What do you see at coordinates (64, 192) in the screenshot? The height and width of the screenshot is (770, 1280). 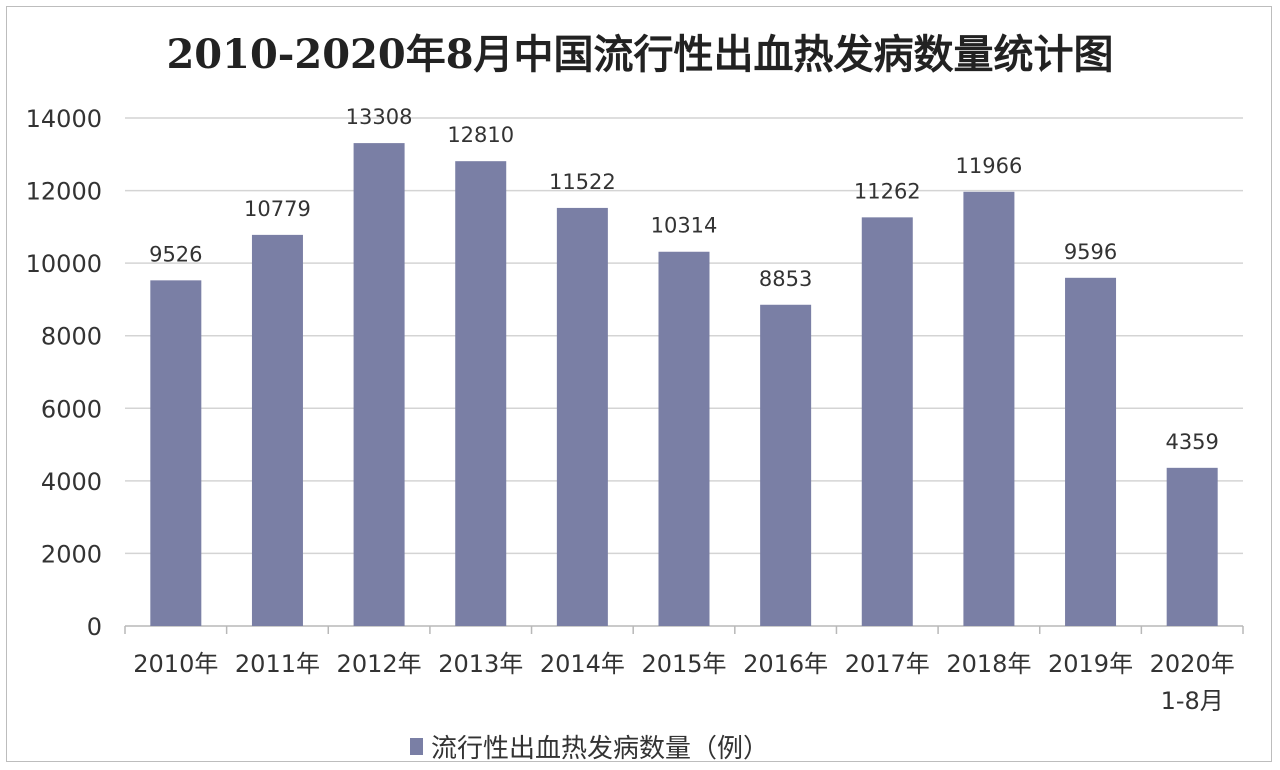 I see `y-tick-label: 12000` at bounding box center [64, 192].